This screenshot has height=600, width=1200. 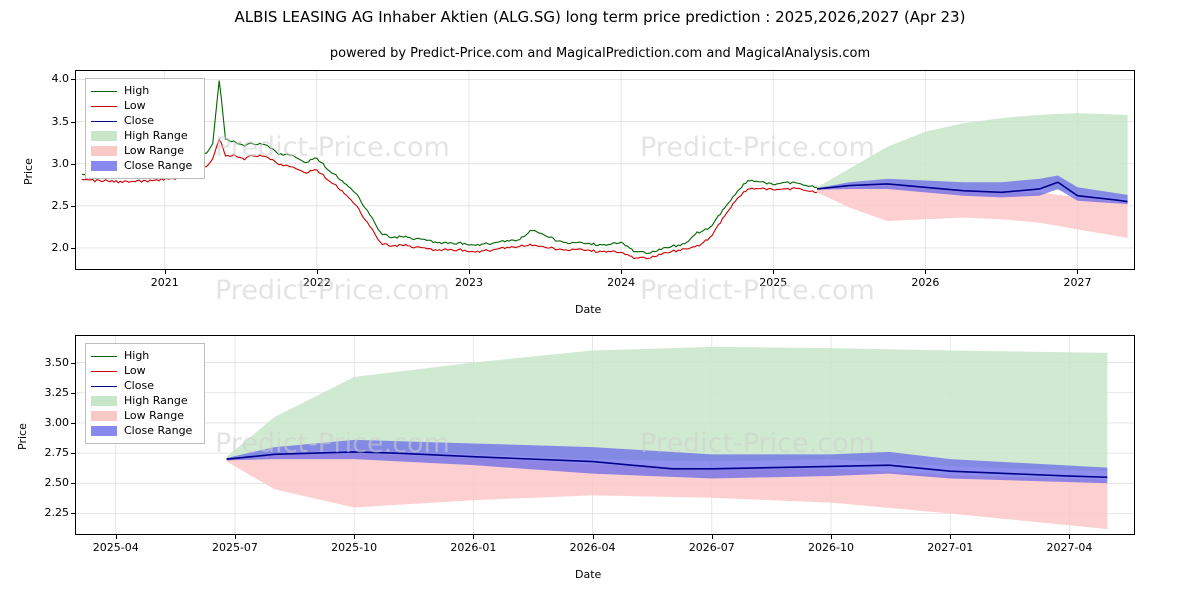 I want to click on x-tick-label: 2022, so click(x=316, y=282).